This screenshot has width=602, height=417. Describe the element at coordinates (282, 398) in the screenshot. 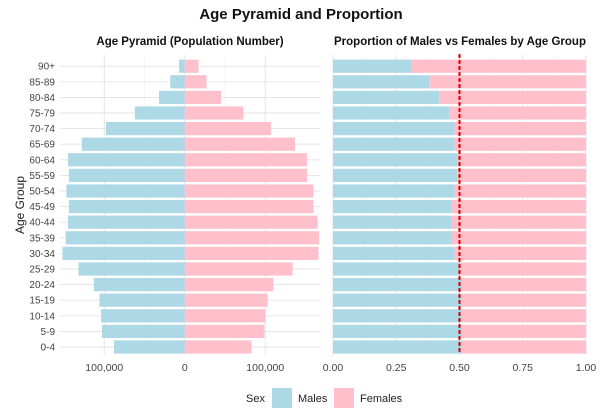

I see `legend-key-males` at that location.